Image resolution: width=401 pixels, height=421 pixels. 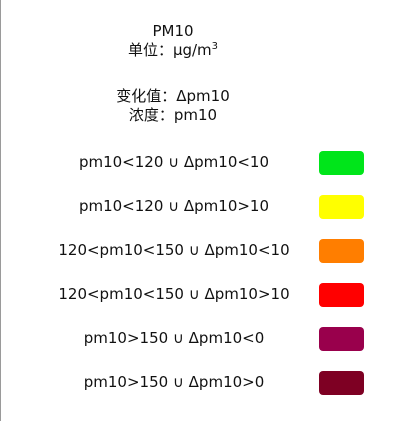 What do you see at coordinates (174, 294) in the screenshot?
I see `legend-item-label: 120<pm10<150 ∪ Δpm10>10` at bounding box center [174, 294].